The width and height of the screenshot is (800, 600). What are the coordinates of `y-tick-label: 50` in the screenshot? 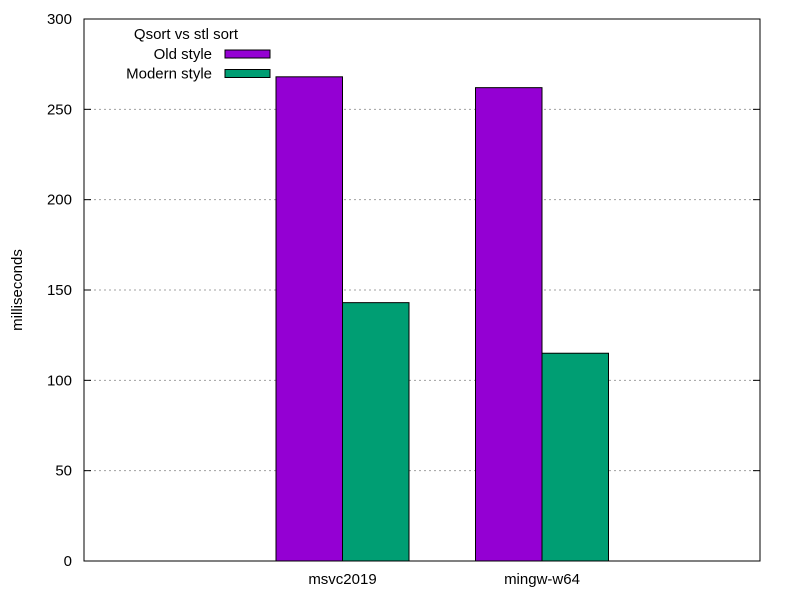 It's located at (63, 471).